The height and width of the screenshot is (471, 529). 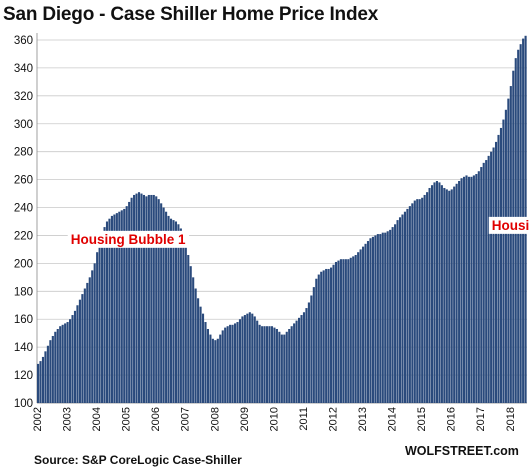 What do you see at coordinates (23, 153) in the screenshot?
I see `y-tick-label: 280` at bounding box center [23, 153].